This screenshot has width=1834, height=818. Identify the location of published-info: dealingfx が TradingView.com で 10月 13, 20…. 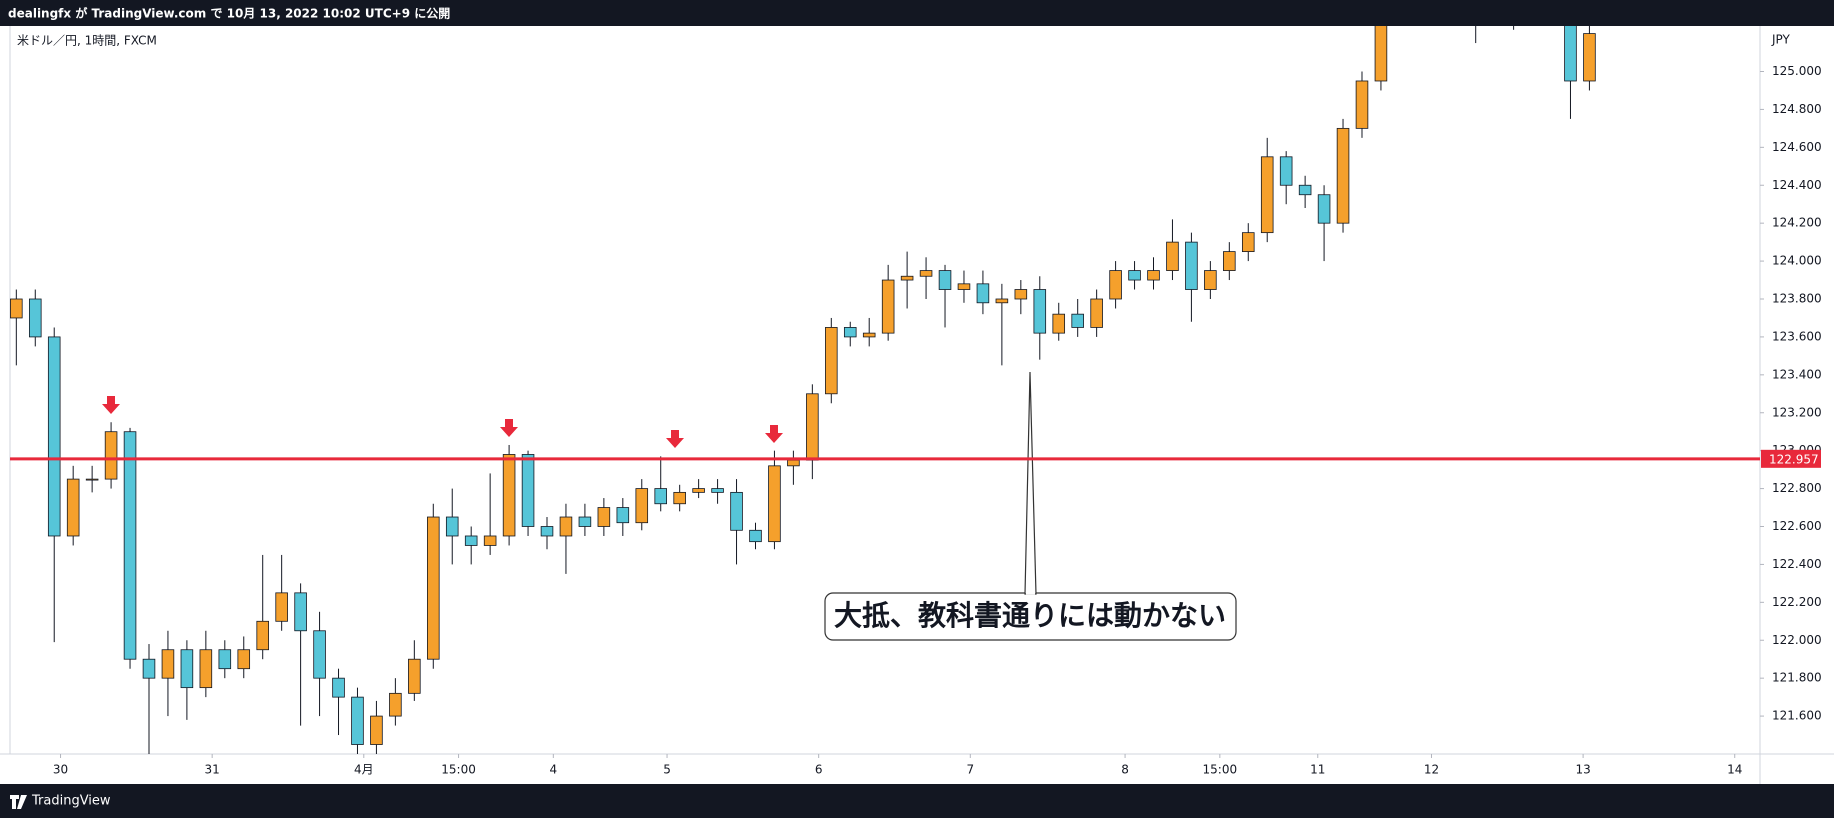
(229, 13).